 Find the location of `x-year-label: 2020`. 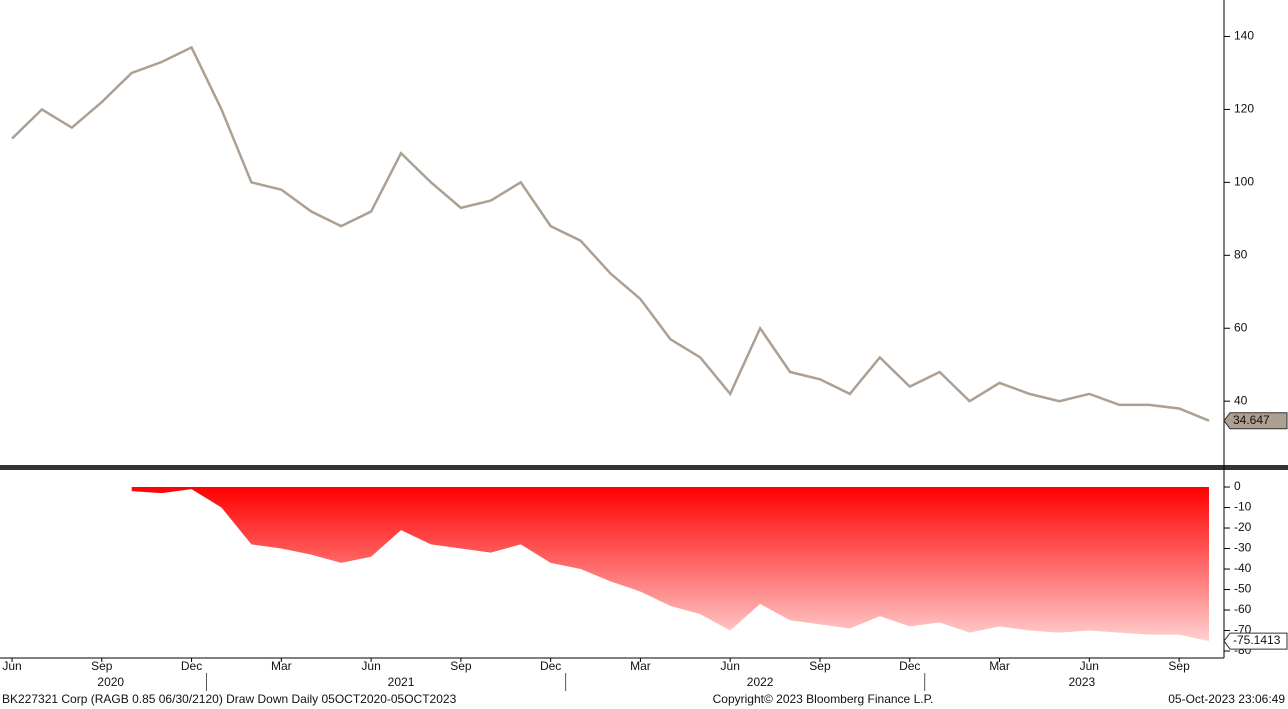

x-year-label: 2020 is located at coordinates (110, 682).